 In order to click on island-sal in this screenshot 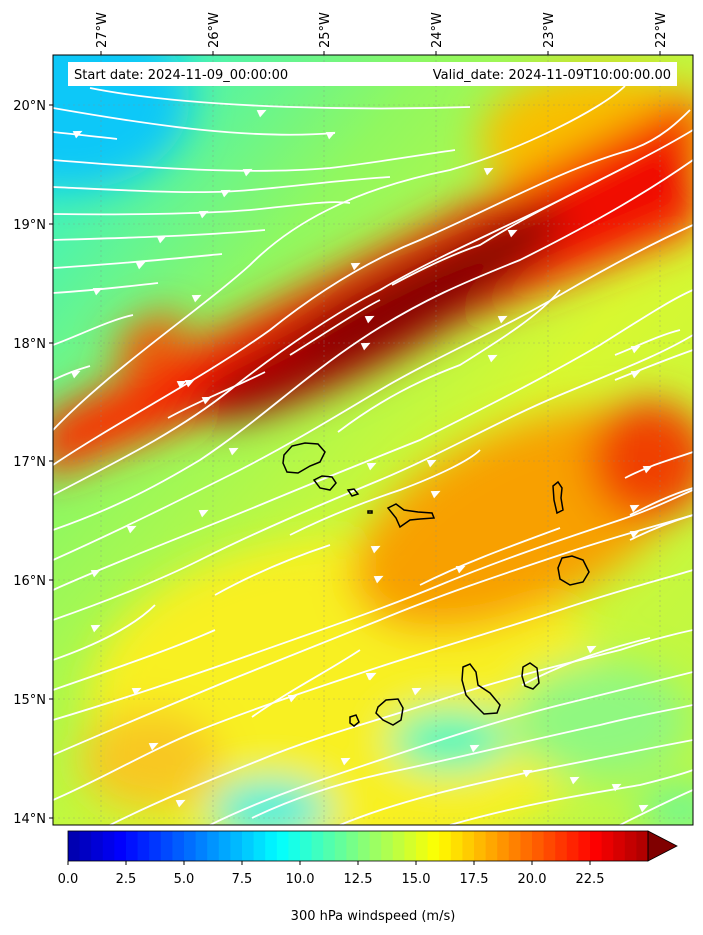, I will do `click(558, 497)`.